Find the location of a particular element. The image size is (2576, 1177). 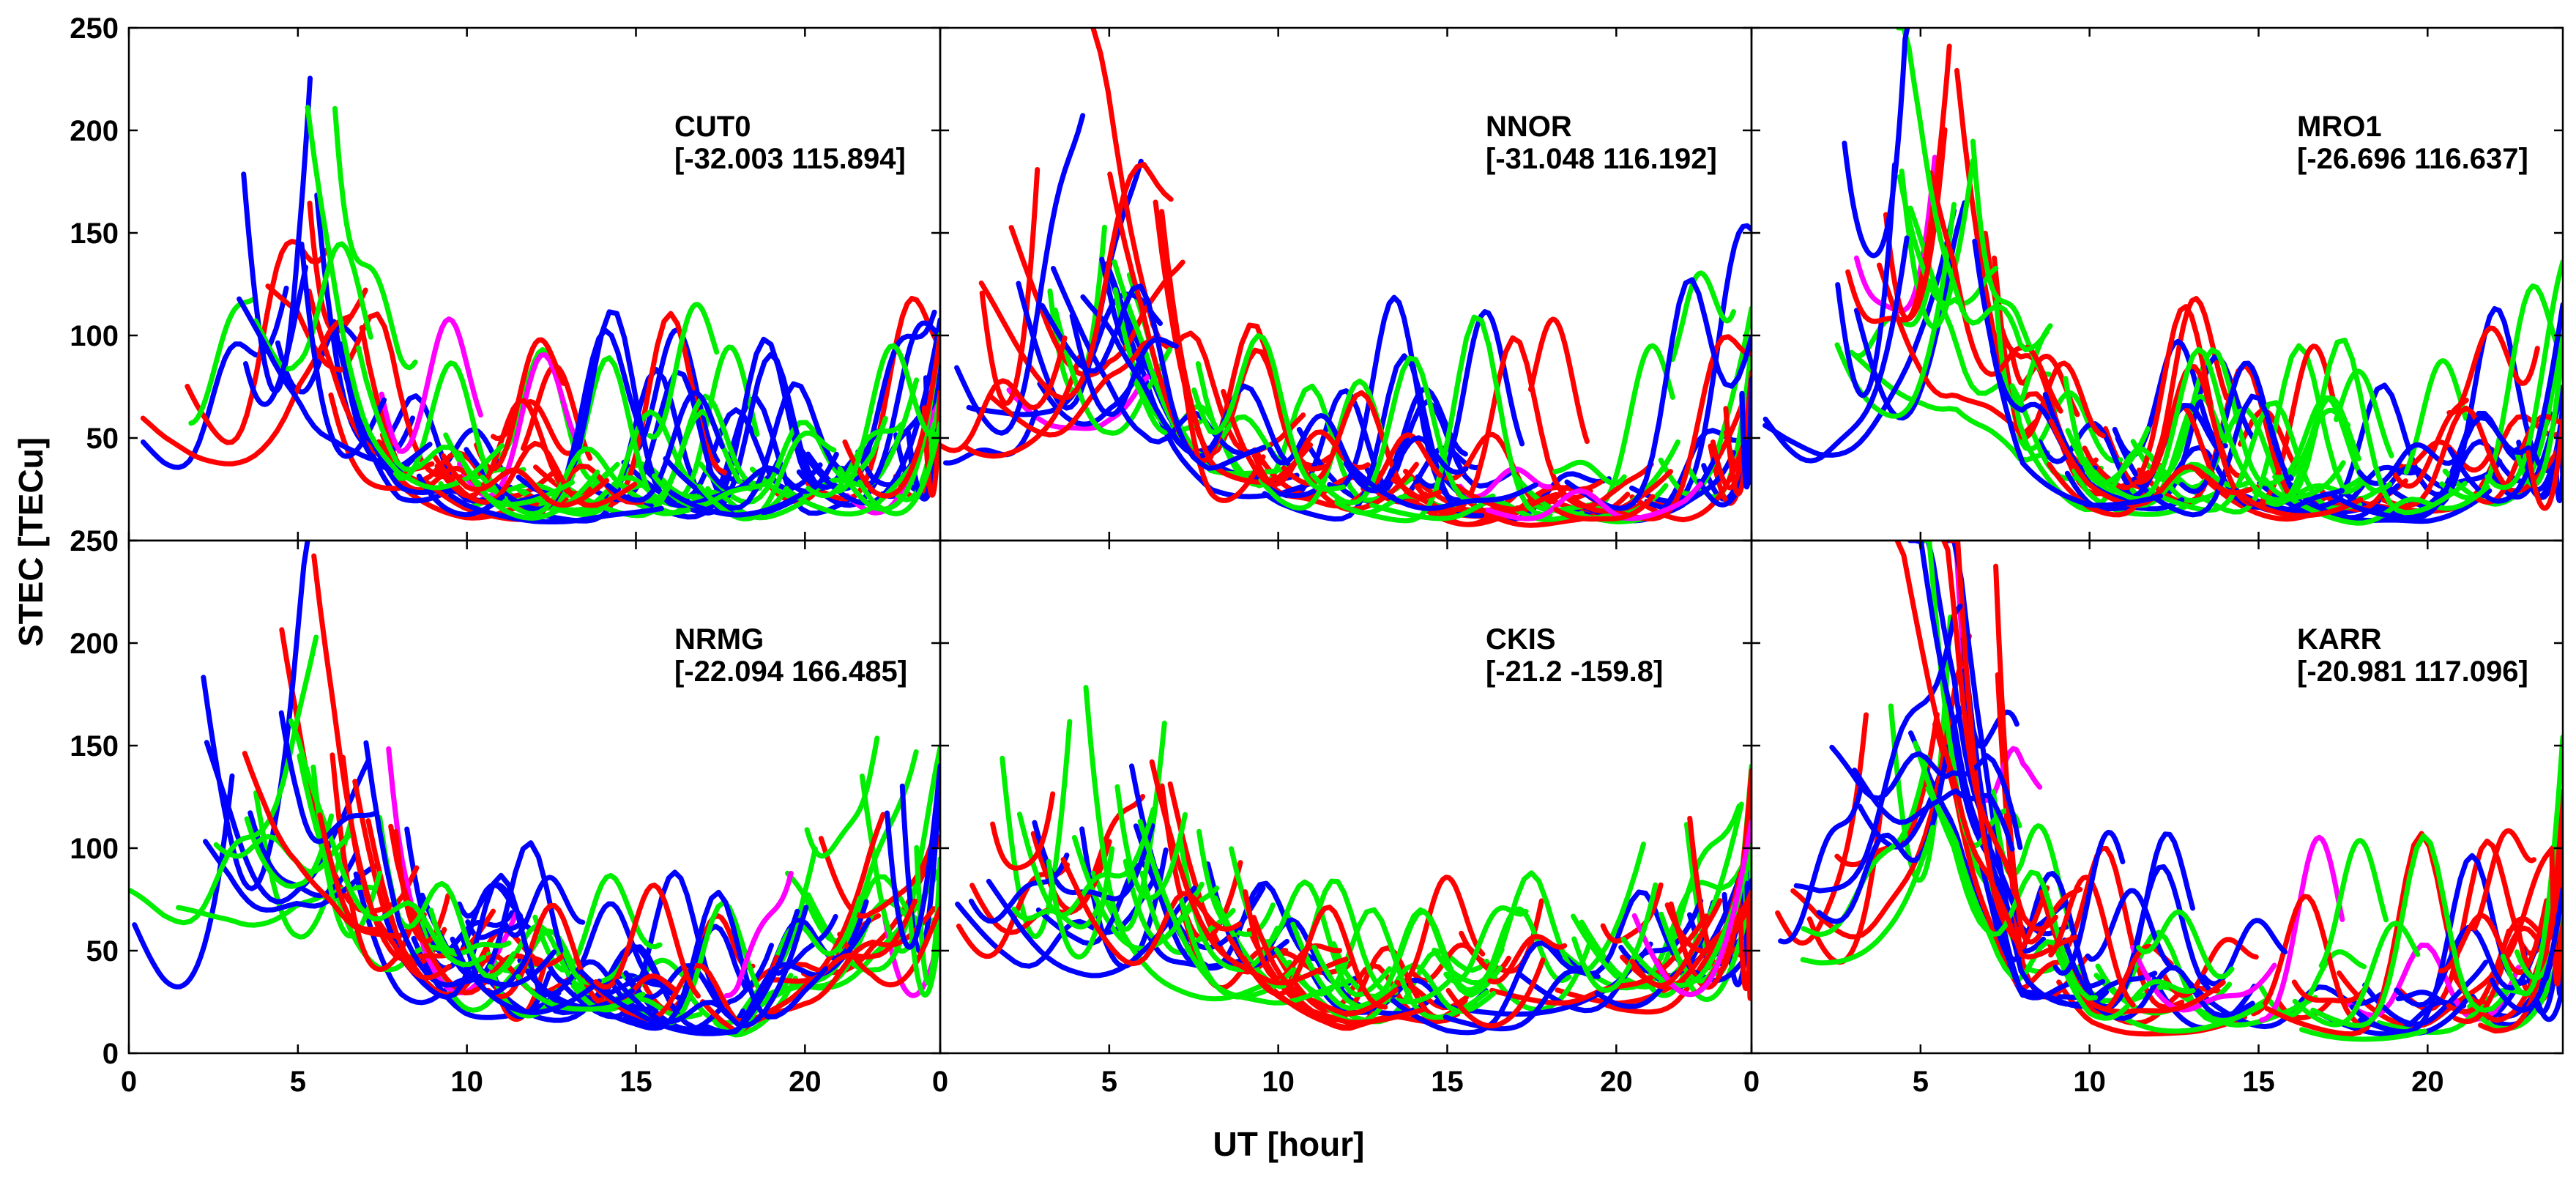

station-name: NRMG is located at coordinates (719, 639).